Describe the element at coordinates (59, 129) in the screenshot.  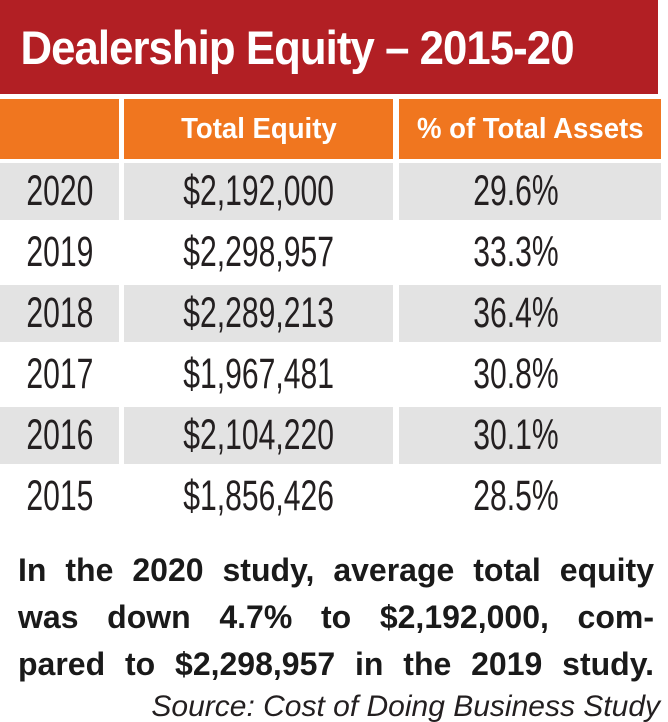
I see `header-cell-year` at that location.